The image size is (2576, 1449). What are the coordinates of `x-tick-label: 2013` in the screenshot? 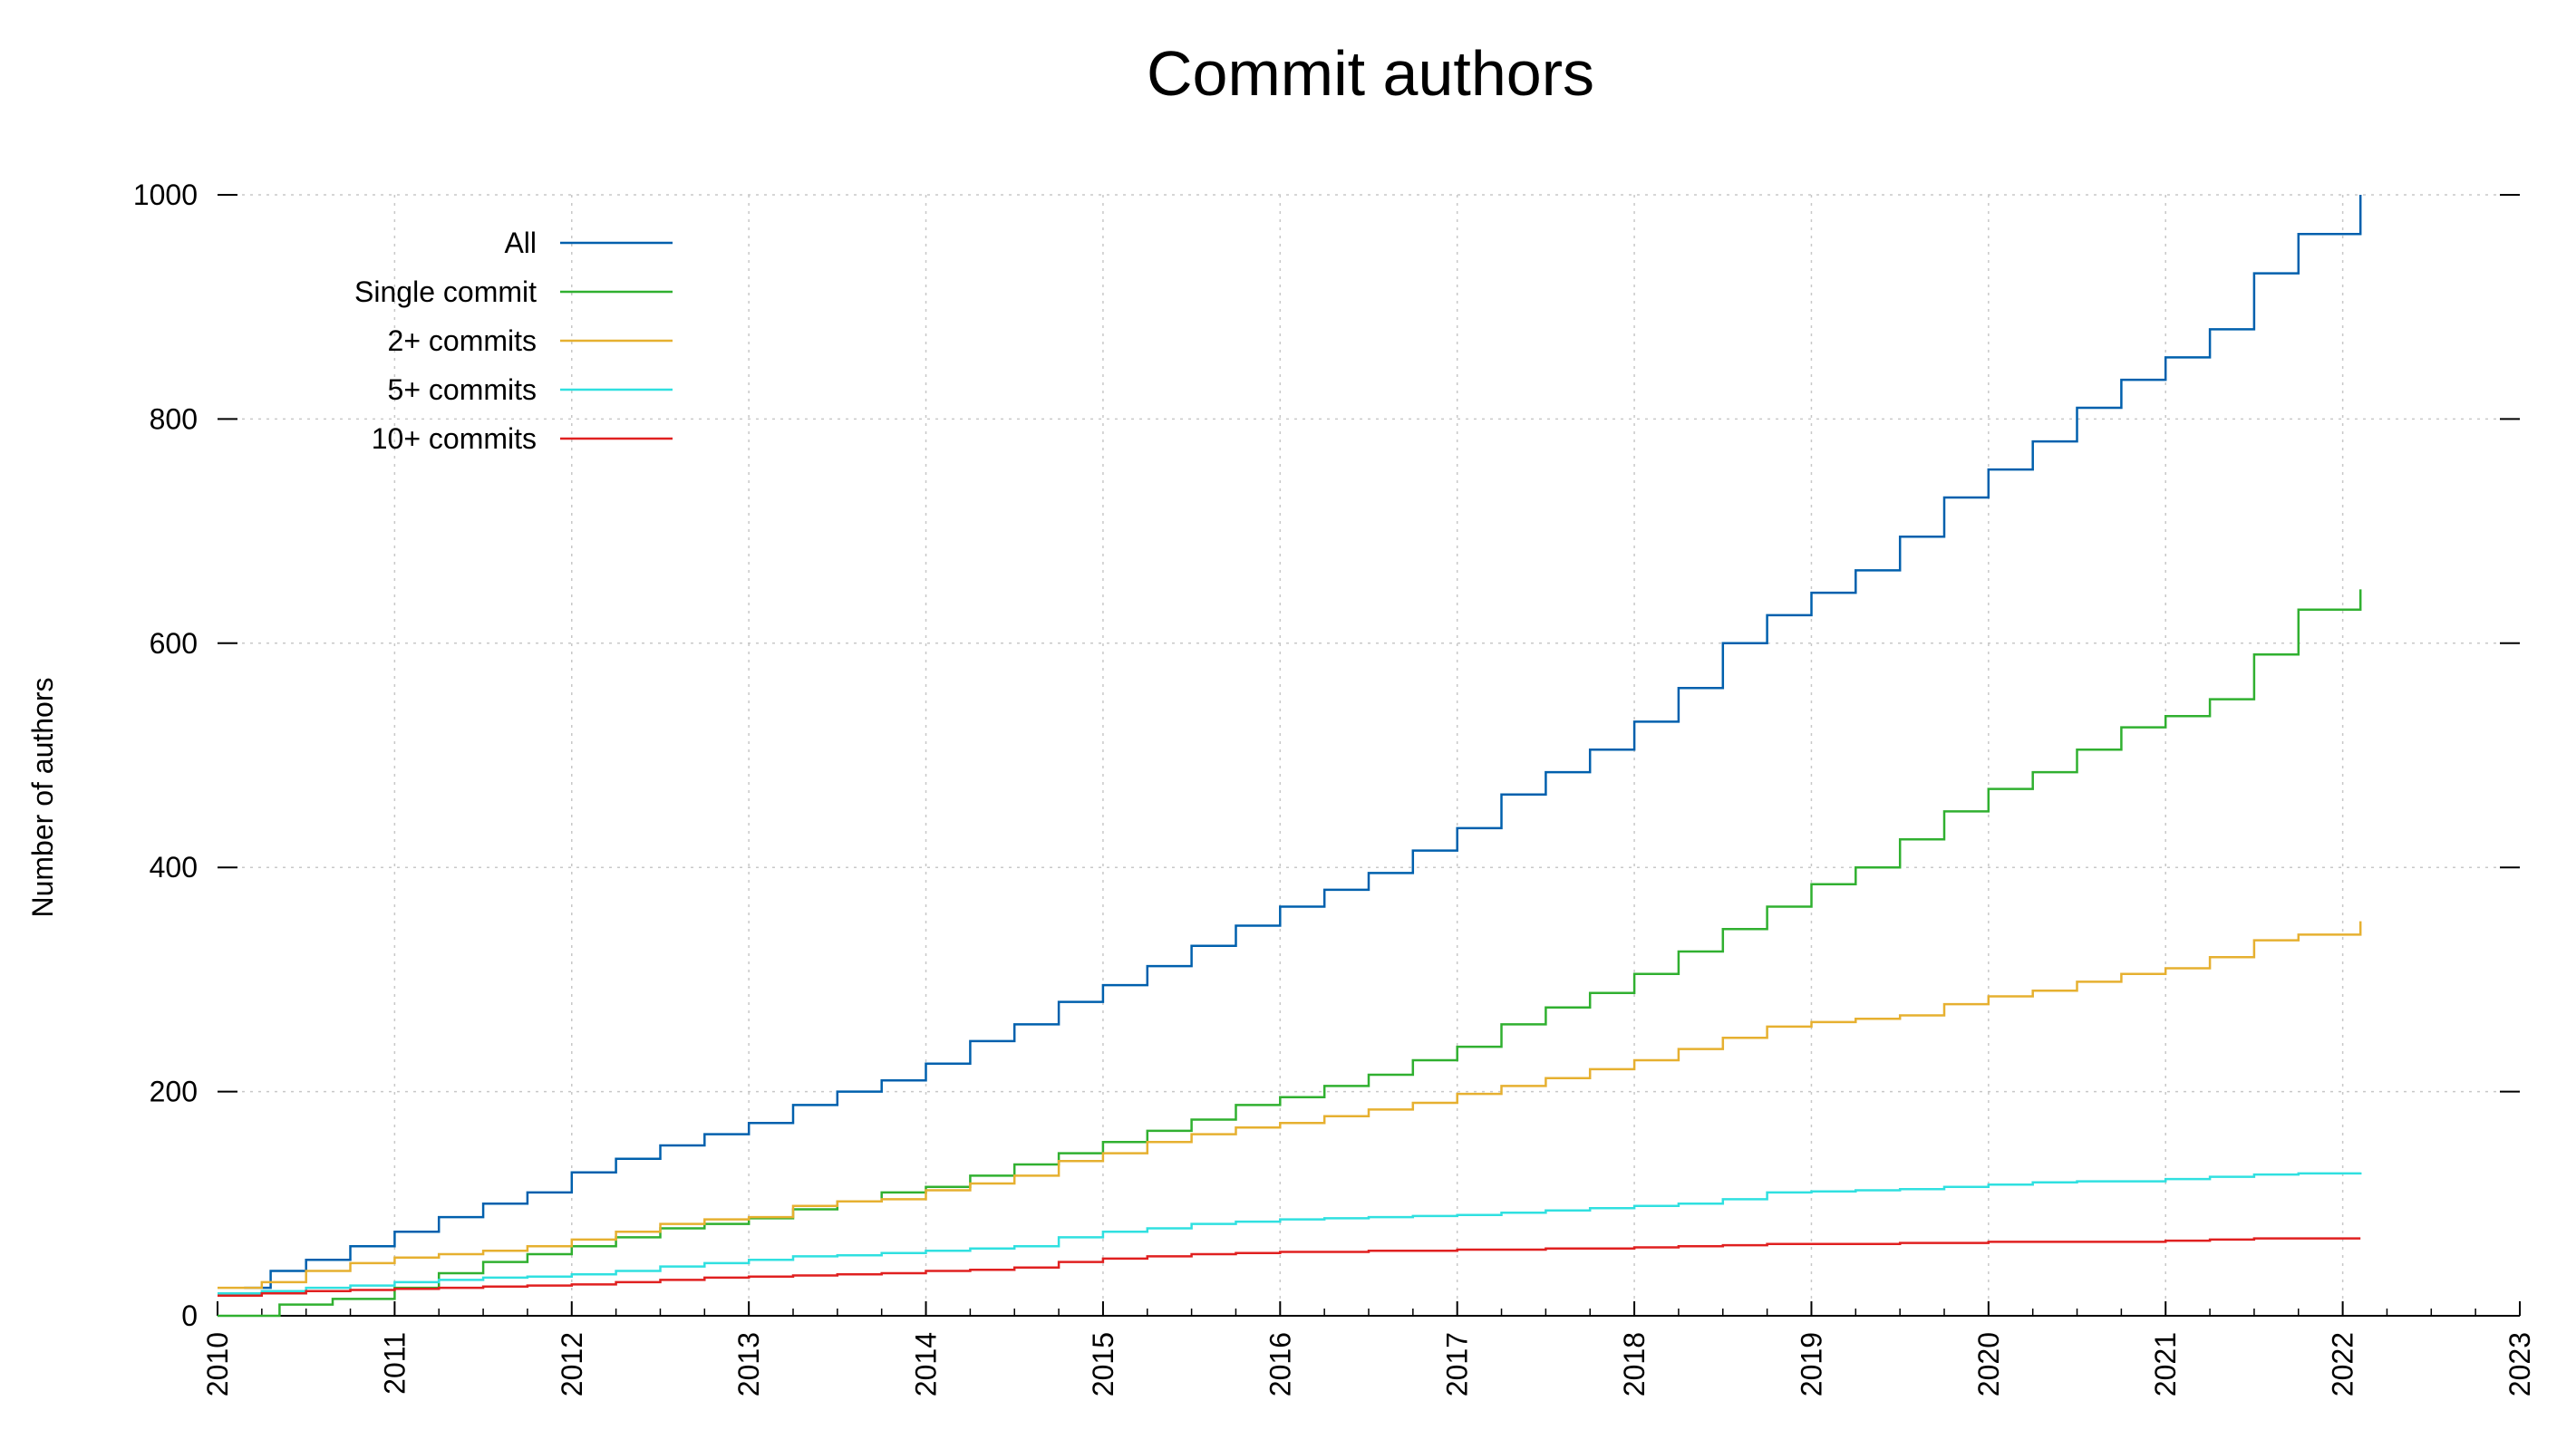 It's located at (748, 1364).